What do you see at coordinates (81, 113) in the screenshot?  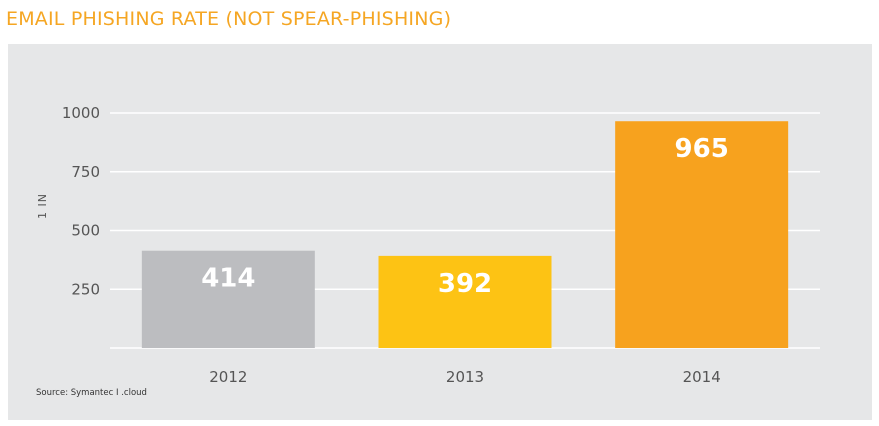 I see `y-tick-label: 1000` at bounding box center [81, 113].